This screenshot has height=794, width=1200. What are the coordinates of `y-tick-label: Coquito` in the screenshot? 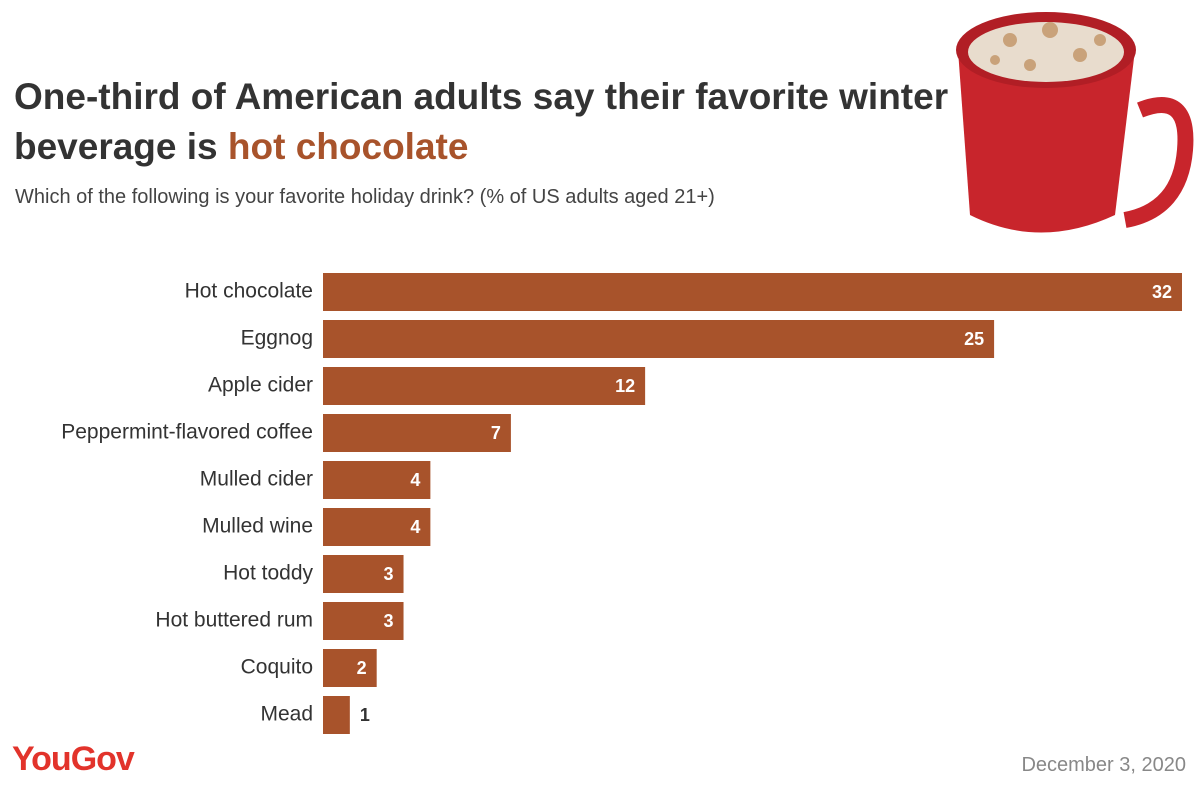 It's located at (277, 667).